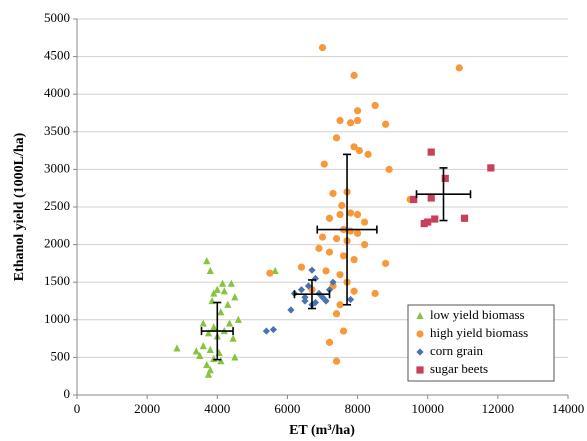 The image size is (587, 441). What do you see at coordinates (57, 92) in the screenshot?
I see `y-tick-label: 4000` at bounding box center [57, 92].